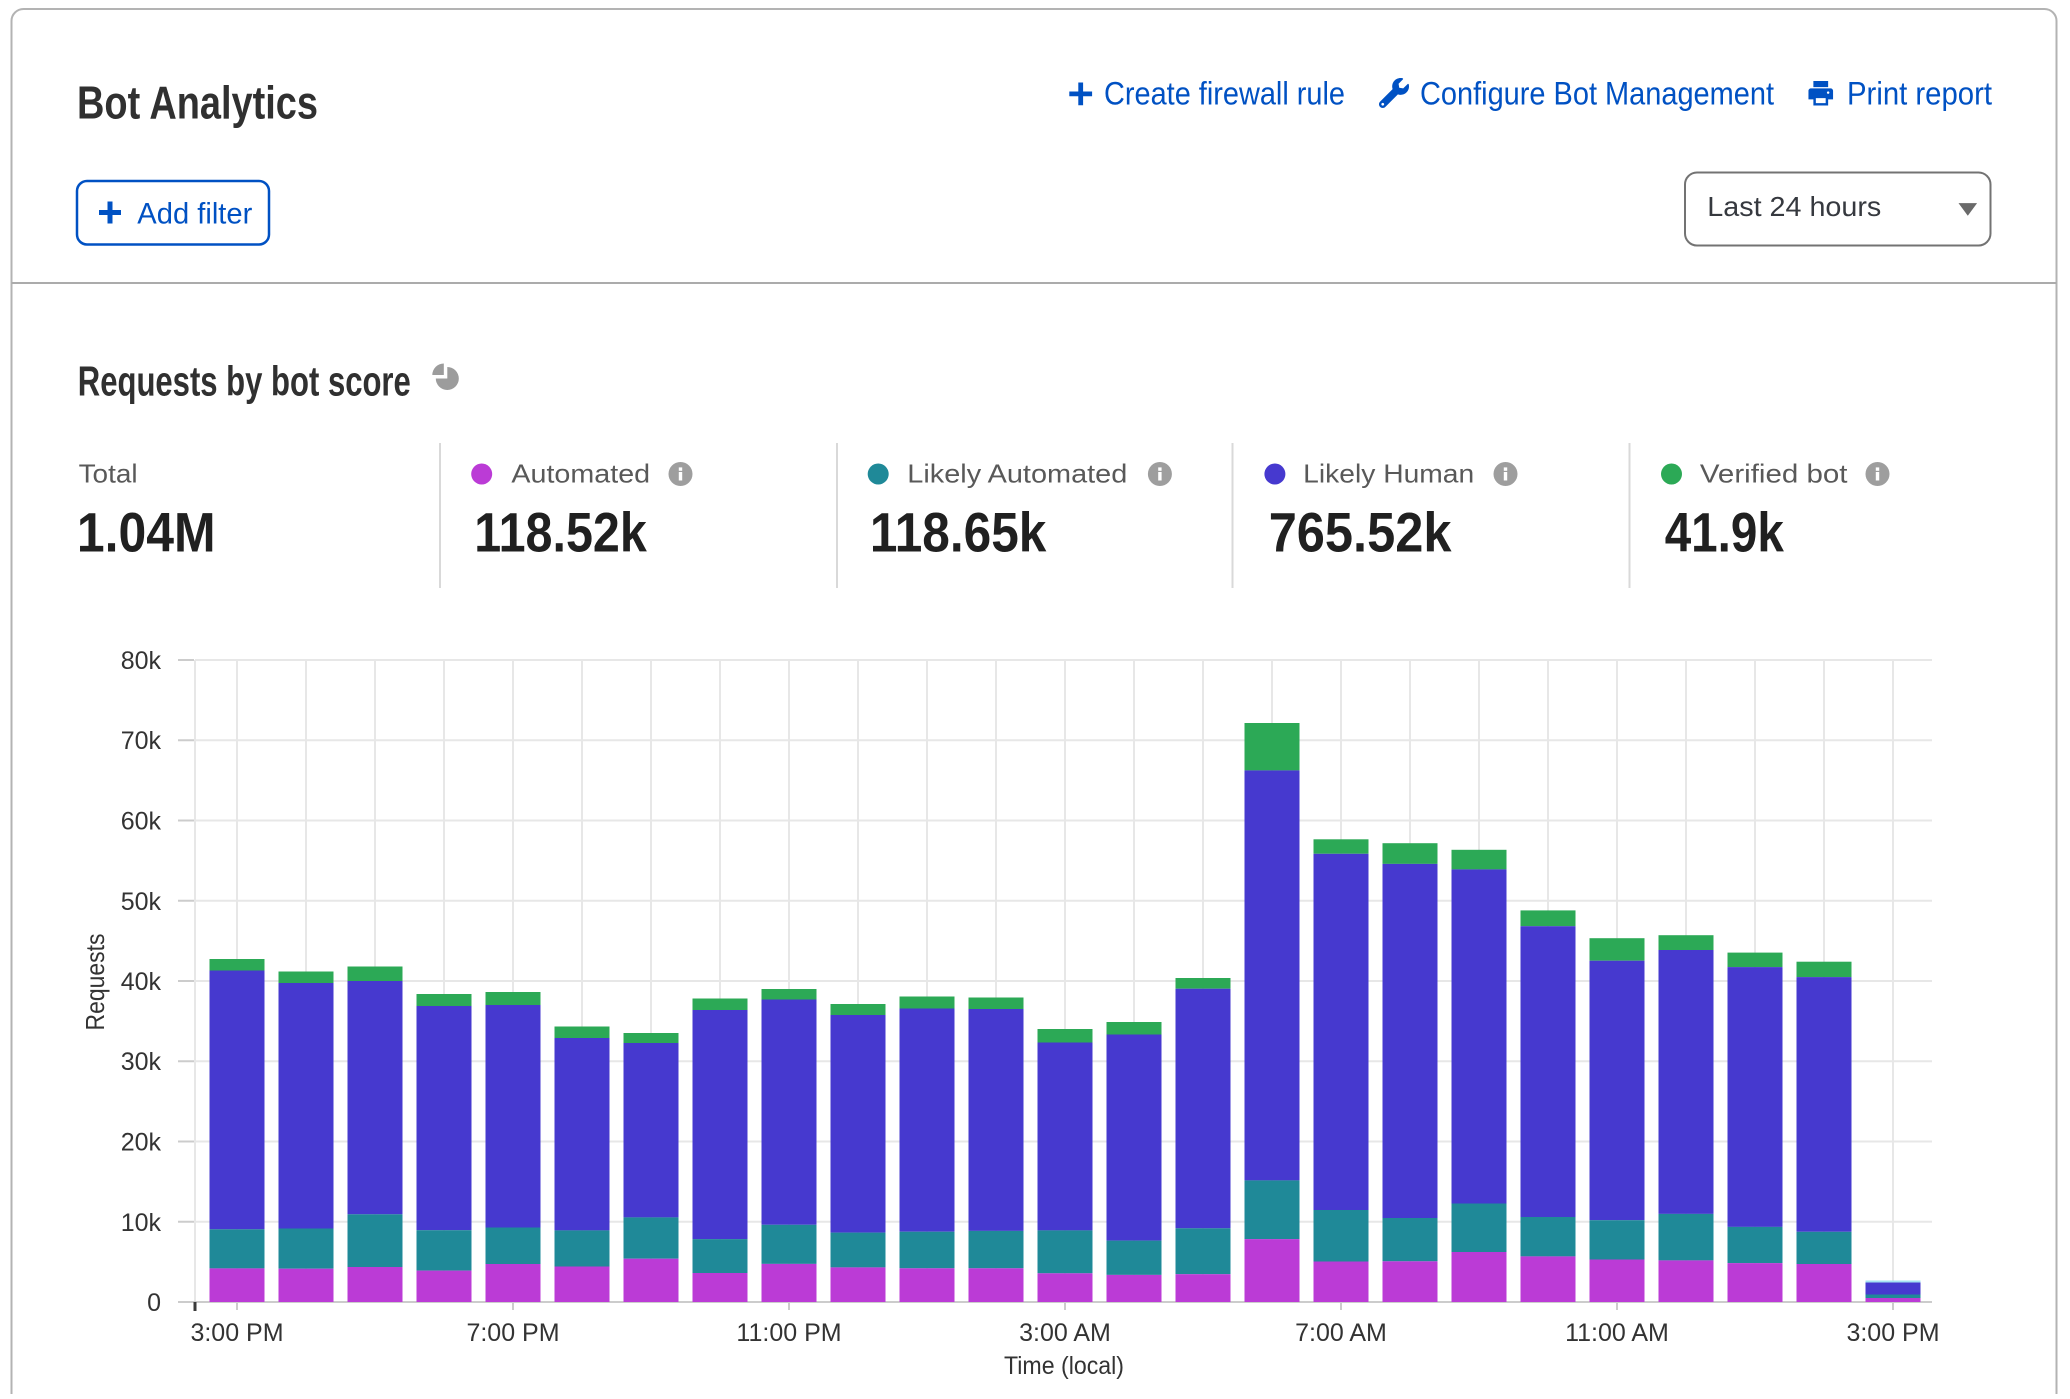 The width and height of the screenshot is (2070, 1399). What do you see at coordinates (141, 1143) in the screenshot?
I see `svg-text: 20k` at bounding box center [141, 1143].